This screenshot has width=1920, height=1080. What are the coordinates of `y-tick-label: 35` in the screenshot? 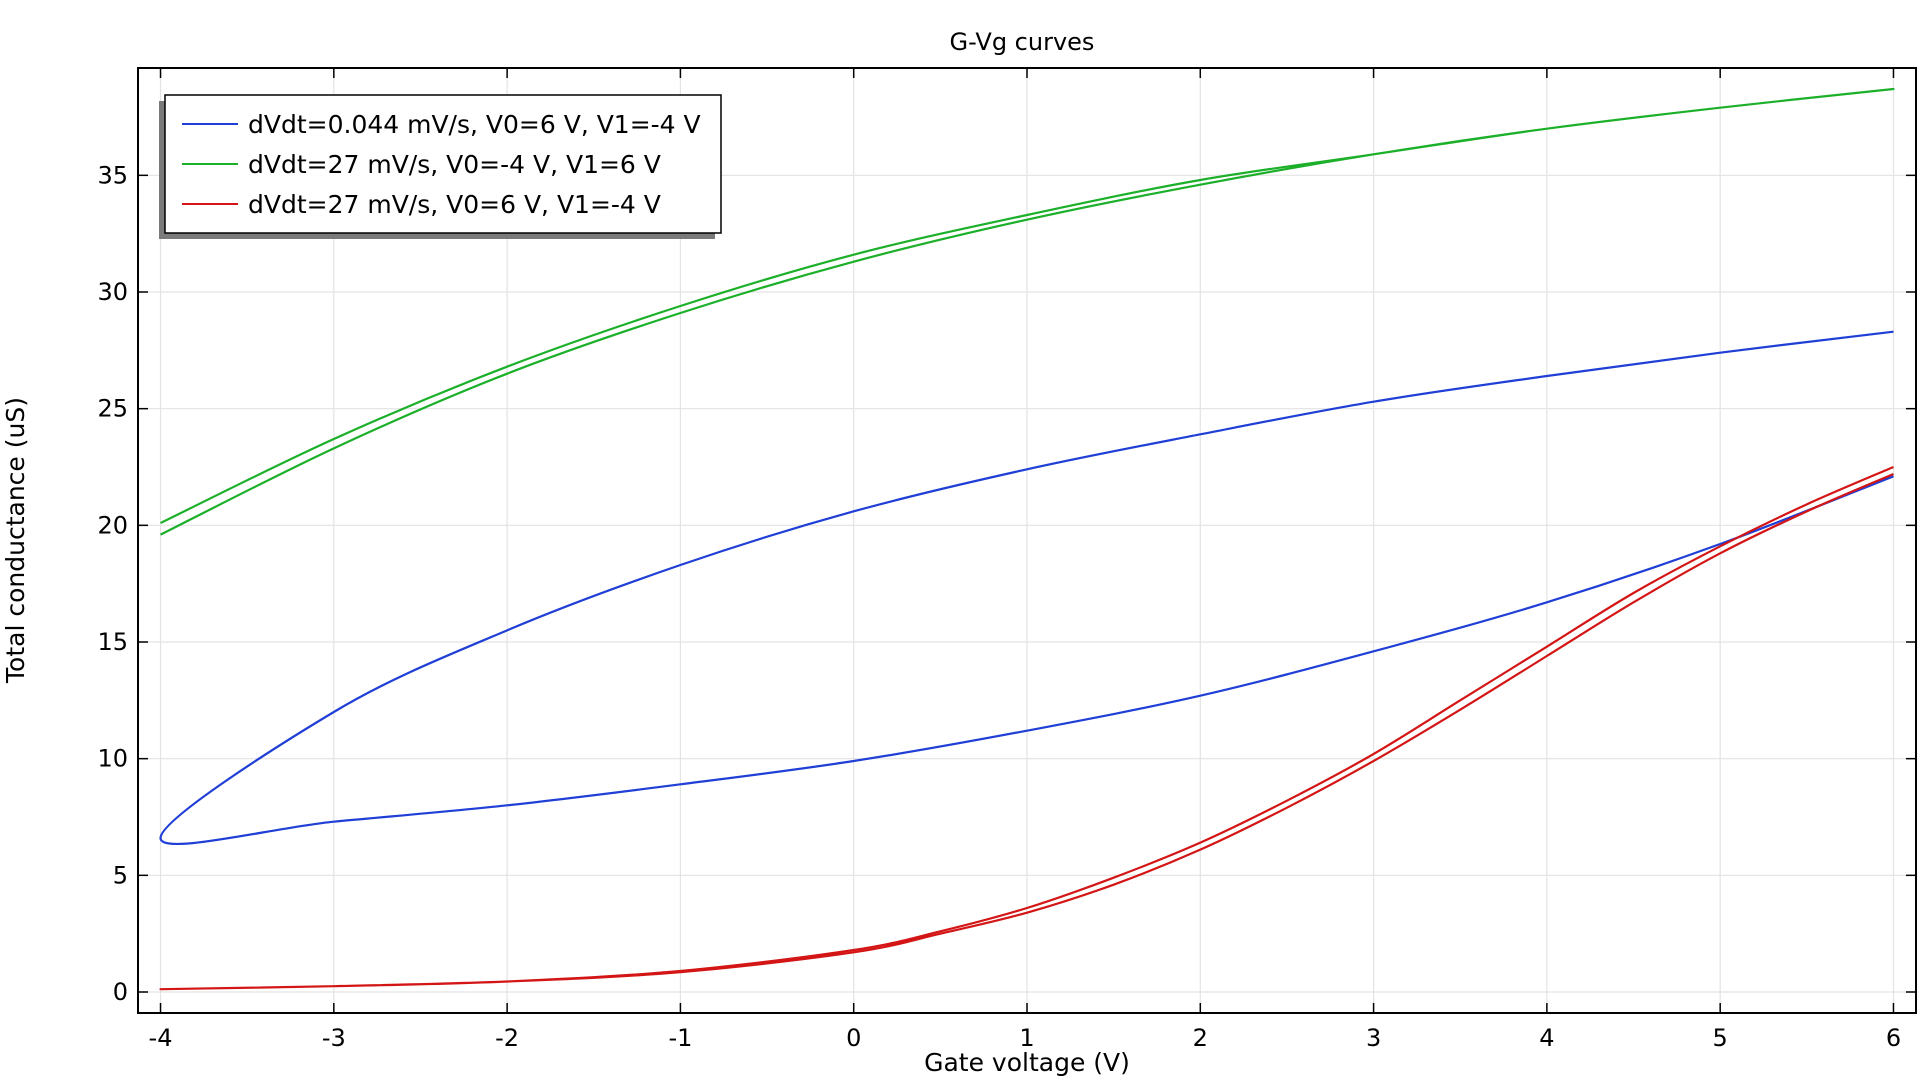 It's located at (112, 175).